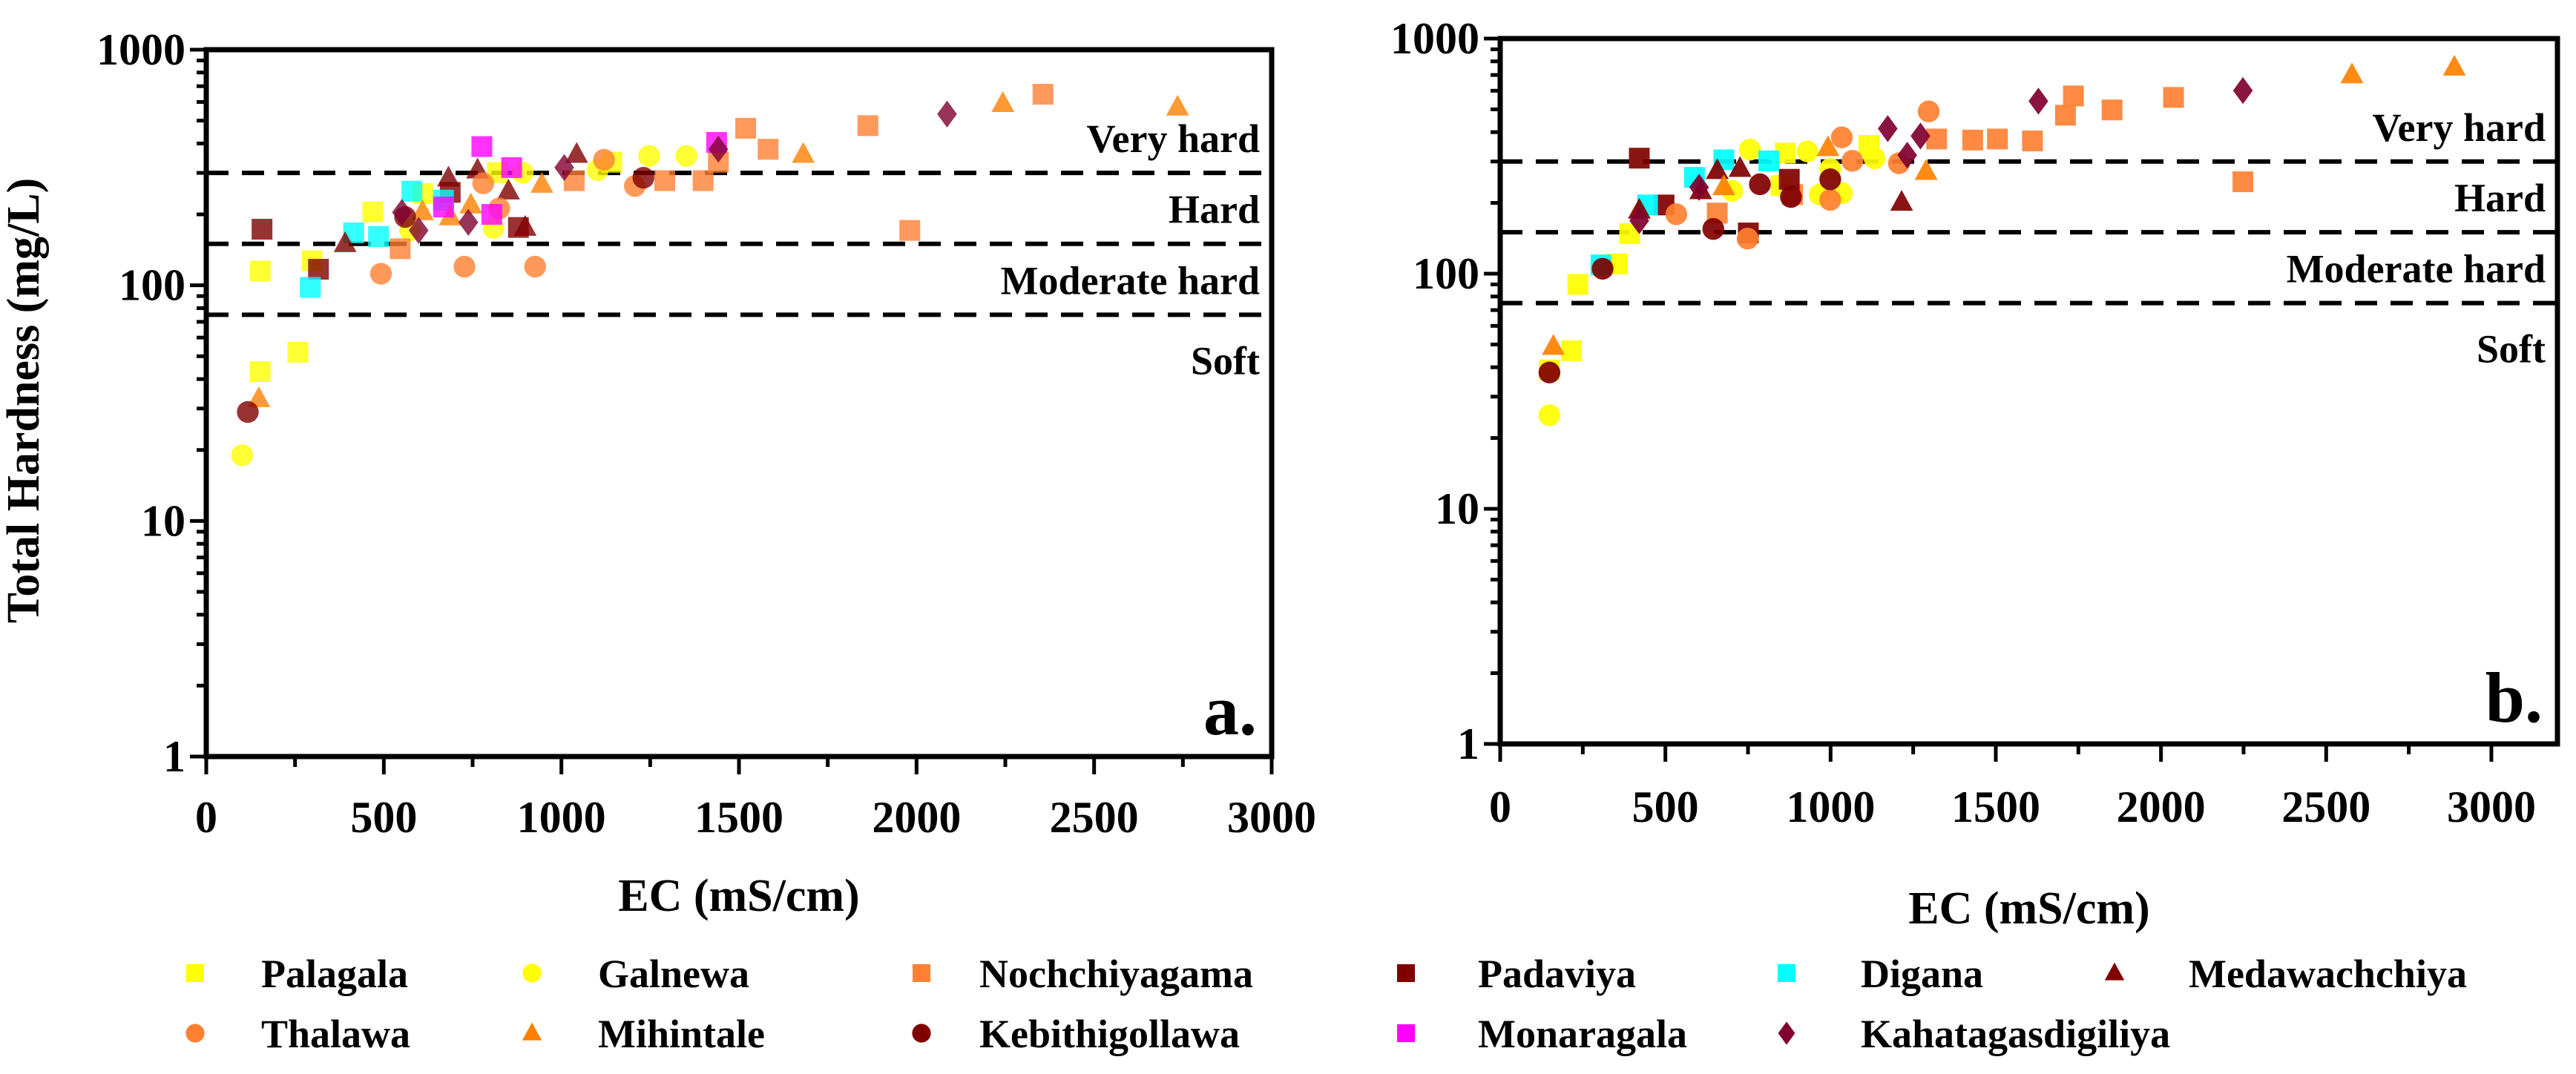 This screenshot has height=1074, width=2576. What do you see at coordinates (2161, 807) in the screenshot?
I see `x-tick-label: 2000` at bounding box center [2161, 807].